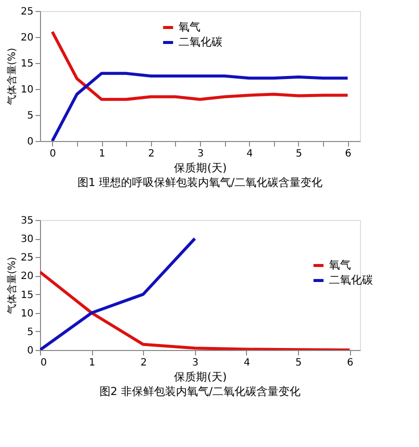 The width and height of the screenshot is (419, 447). I want to click on y-tick-label: 30, so click(27, 240).